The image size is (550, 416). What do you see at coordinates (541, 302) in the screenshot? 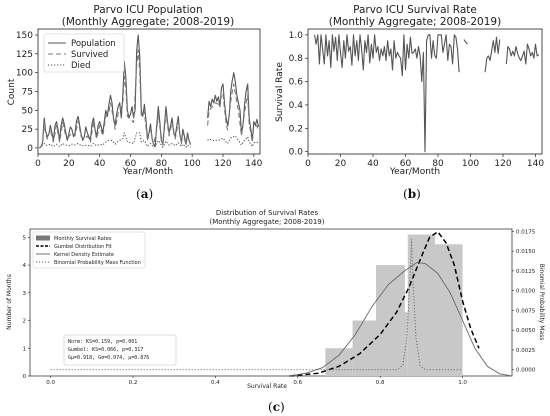
I see `chart-c-ylabel-right: Binomial Probability Mass` at bounding box center [541, 302].